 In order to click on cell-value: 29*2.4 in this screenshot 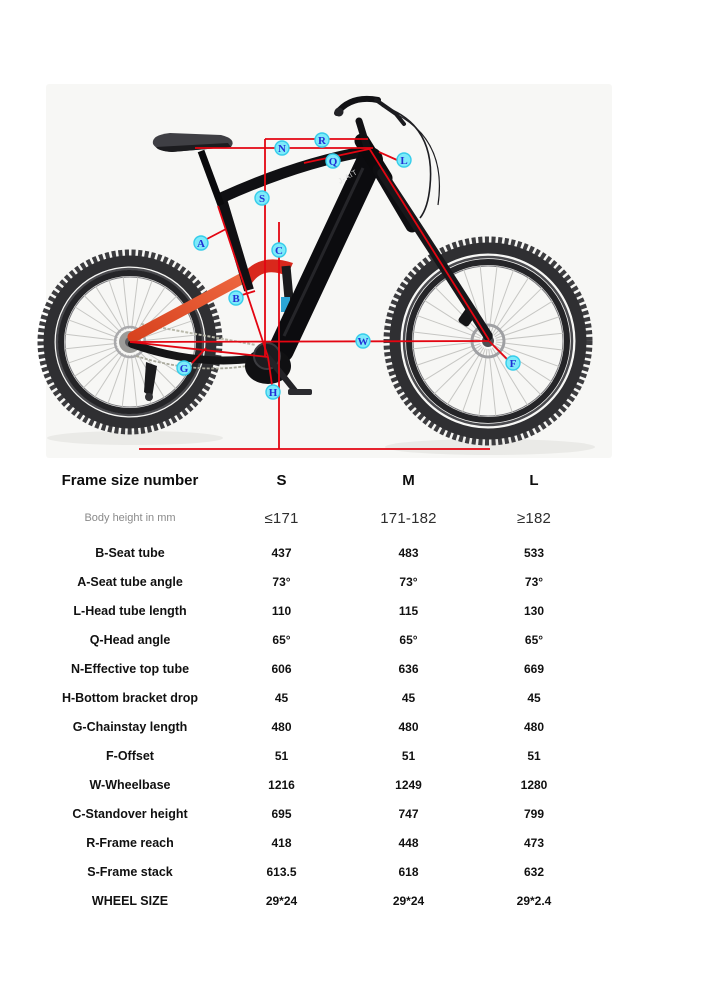, I will do `click(534, 900)`.